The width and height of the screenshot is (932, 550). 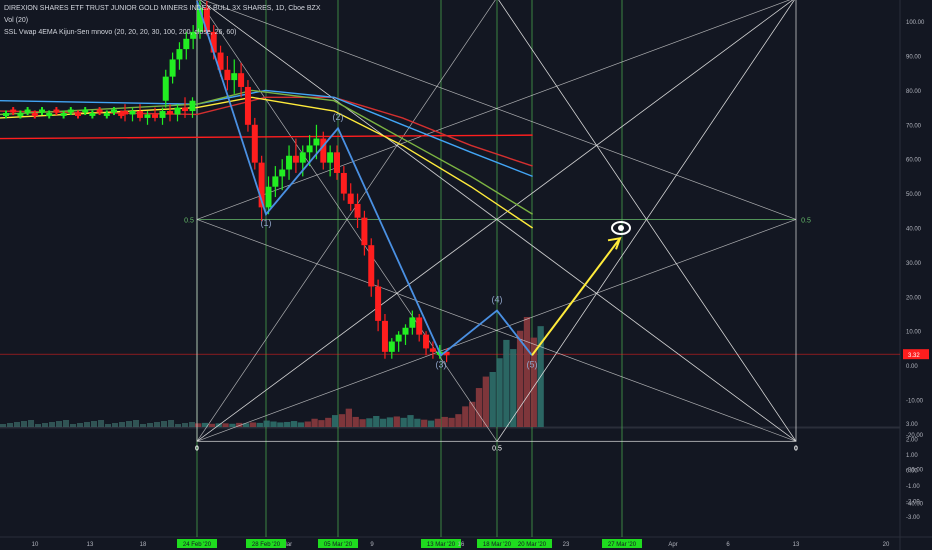 I want to click on time-tick-label: Mar, so click(x=287, y=545).